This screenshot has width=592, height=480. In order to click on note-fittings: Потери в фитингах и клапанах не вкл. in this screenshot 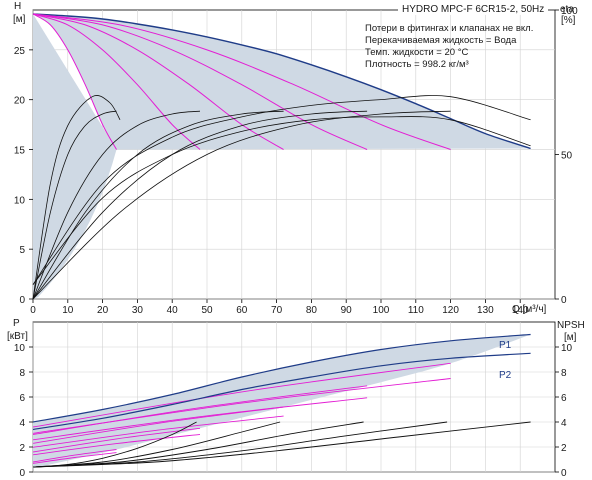, I will do `click(449, 28)`.